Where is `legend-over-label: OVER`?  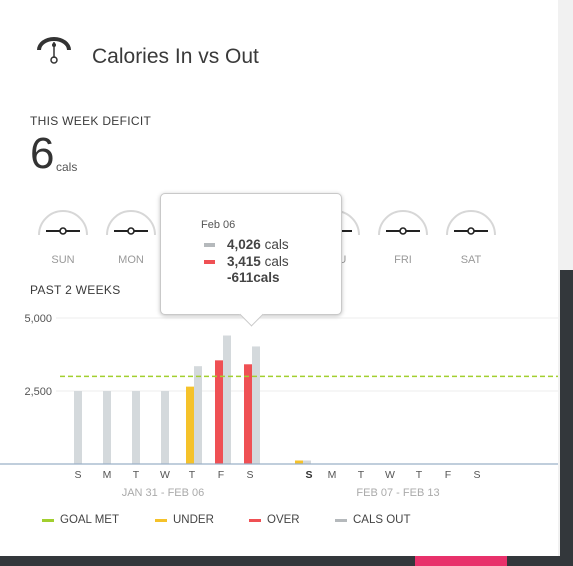 legend-over-label: OVER is located at coordinates (283, 520).